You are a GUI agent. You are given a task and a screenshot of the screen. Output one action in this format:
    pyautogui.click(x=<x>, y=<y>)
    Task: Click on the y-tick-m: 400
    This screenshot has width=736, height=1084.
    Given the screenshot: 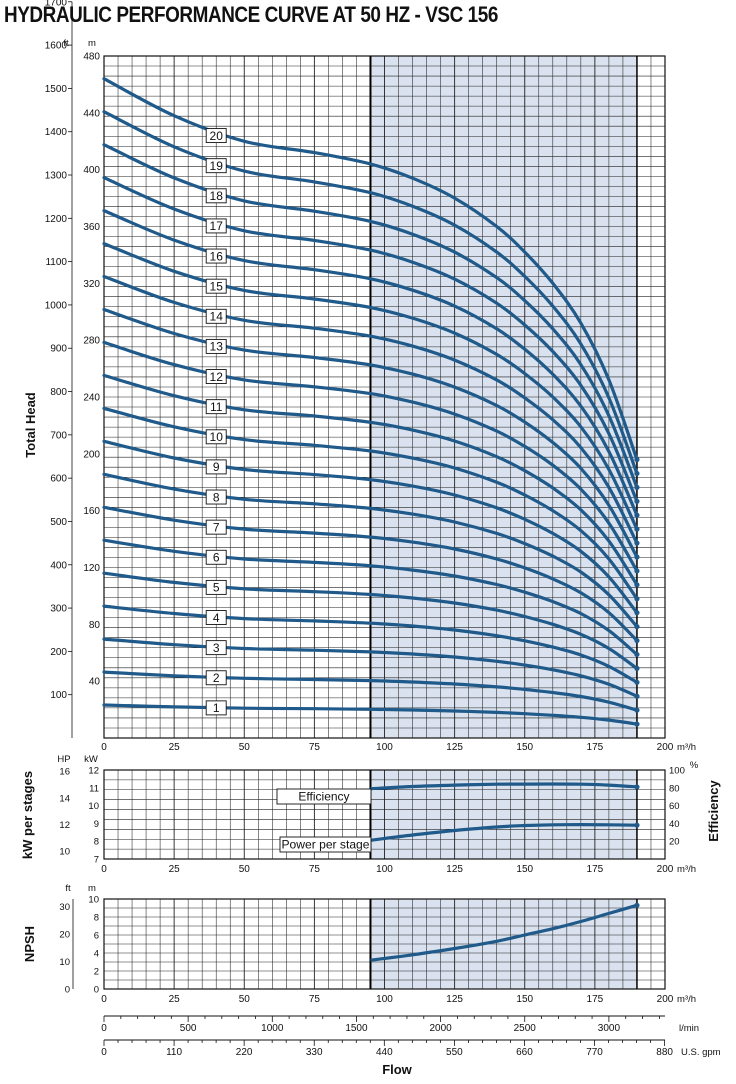 What is the action you would take?
    pyautogui.click(x=91, y=170)
    